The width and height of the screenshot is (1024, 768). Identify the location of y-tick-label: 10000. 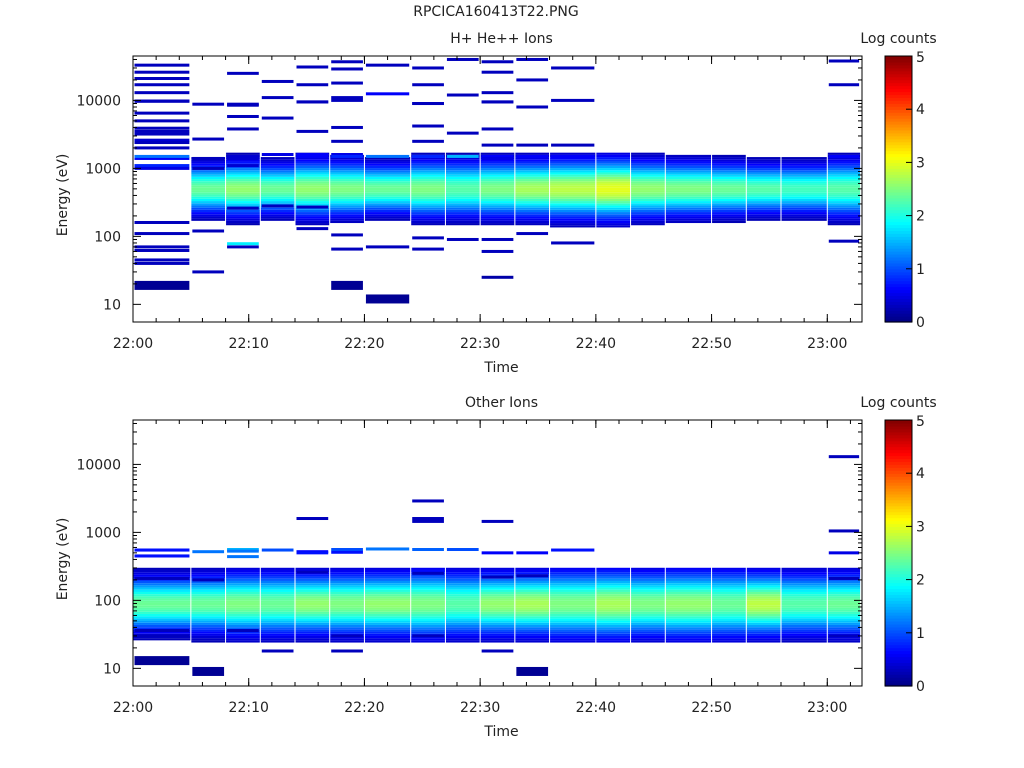
(98, 101).